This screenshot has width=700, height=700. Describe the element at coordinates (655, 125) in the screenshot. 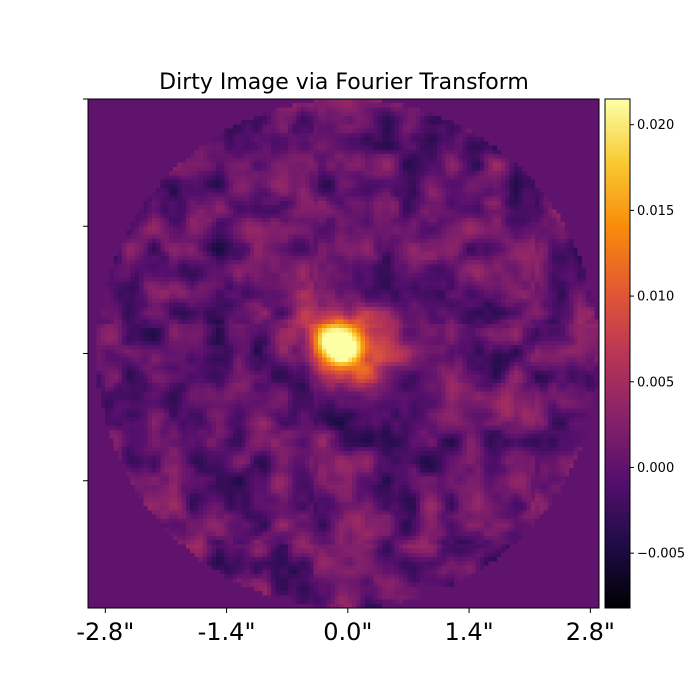

I see `colorbar-tick-label: 0.020` at that location.